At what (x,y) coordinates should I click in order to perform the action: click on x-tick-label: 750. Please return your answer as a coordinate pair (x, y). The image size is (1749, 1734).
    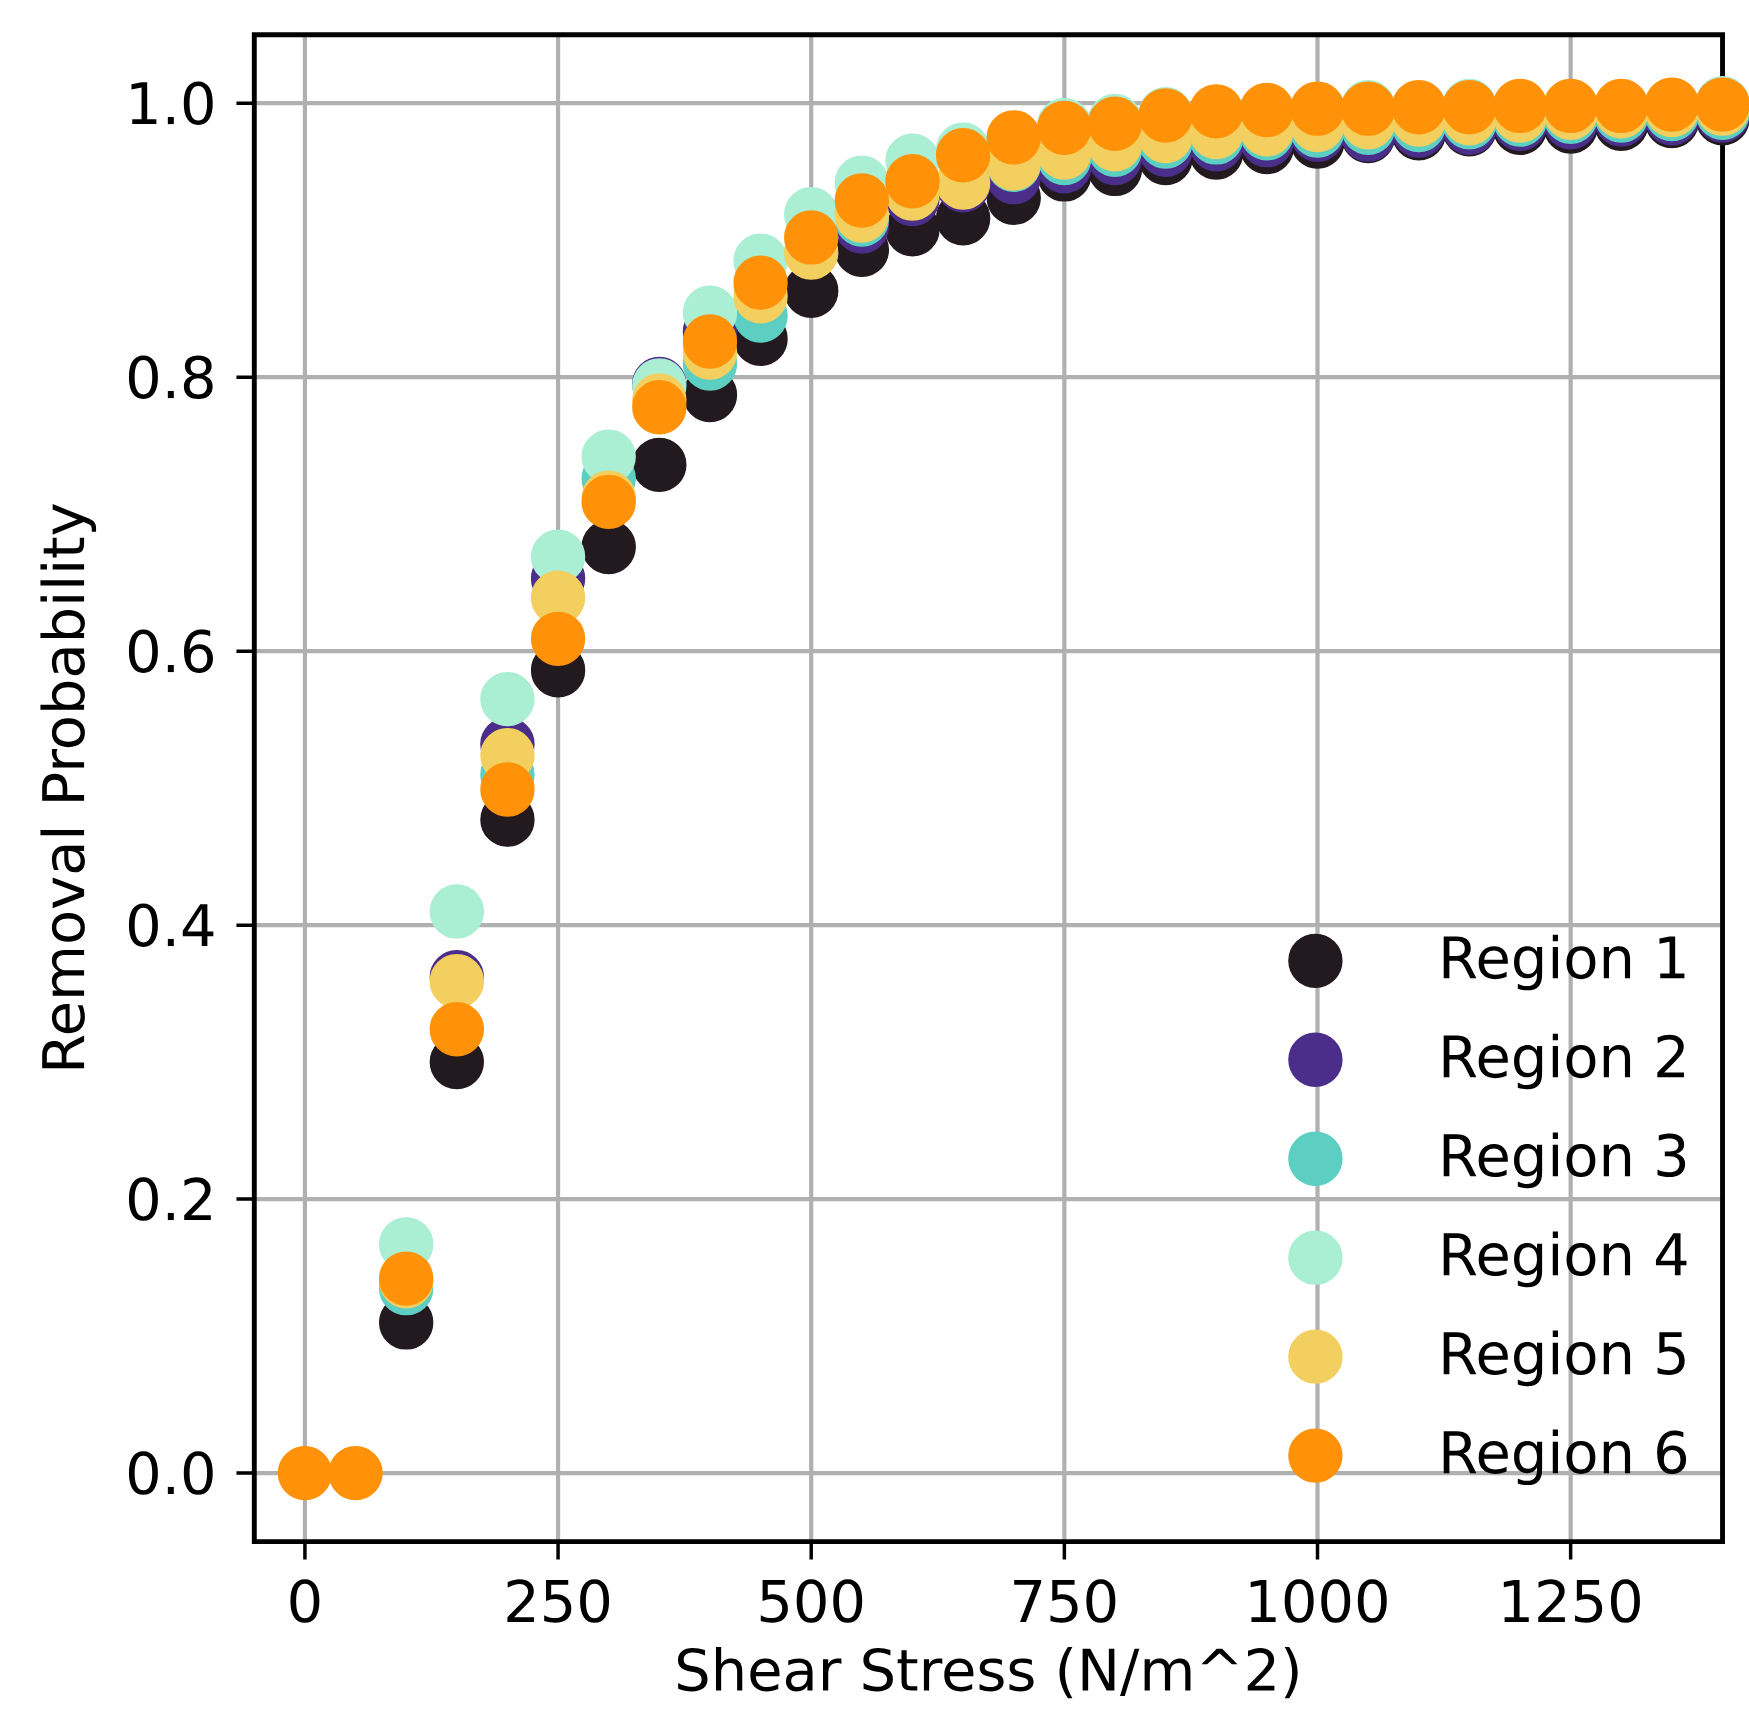
    Looking at the image, I should click on (1065, 1601).